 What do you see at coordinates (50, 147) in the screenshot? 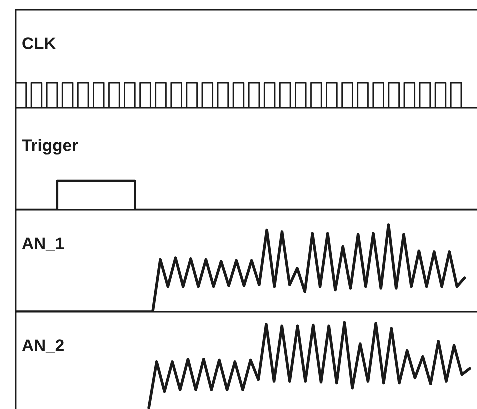
I see `chart-title: Trigger` at bounding box center [50, 147].